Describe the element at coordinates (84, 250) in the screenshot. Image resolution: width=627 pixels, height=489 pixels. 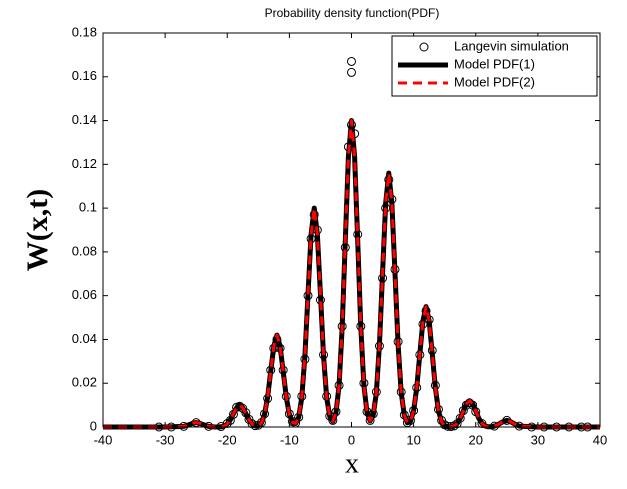
I see `y-tick-label: 0.08` at that location.